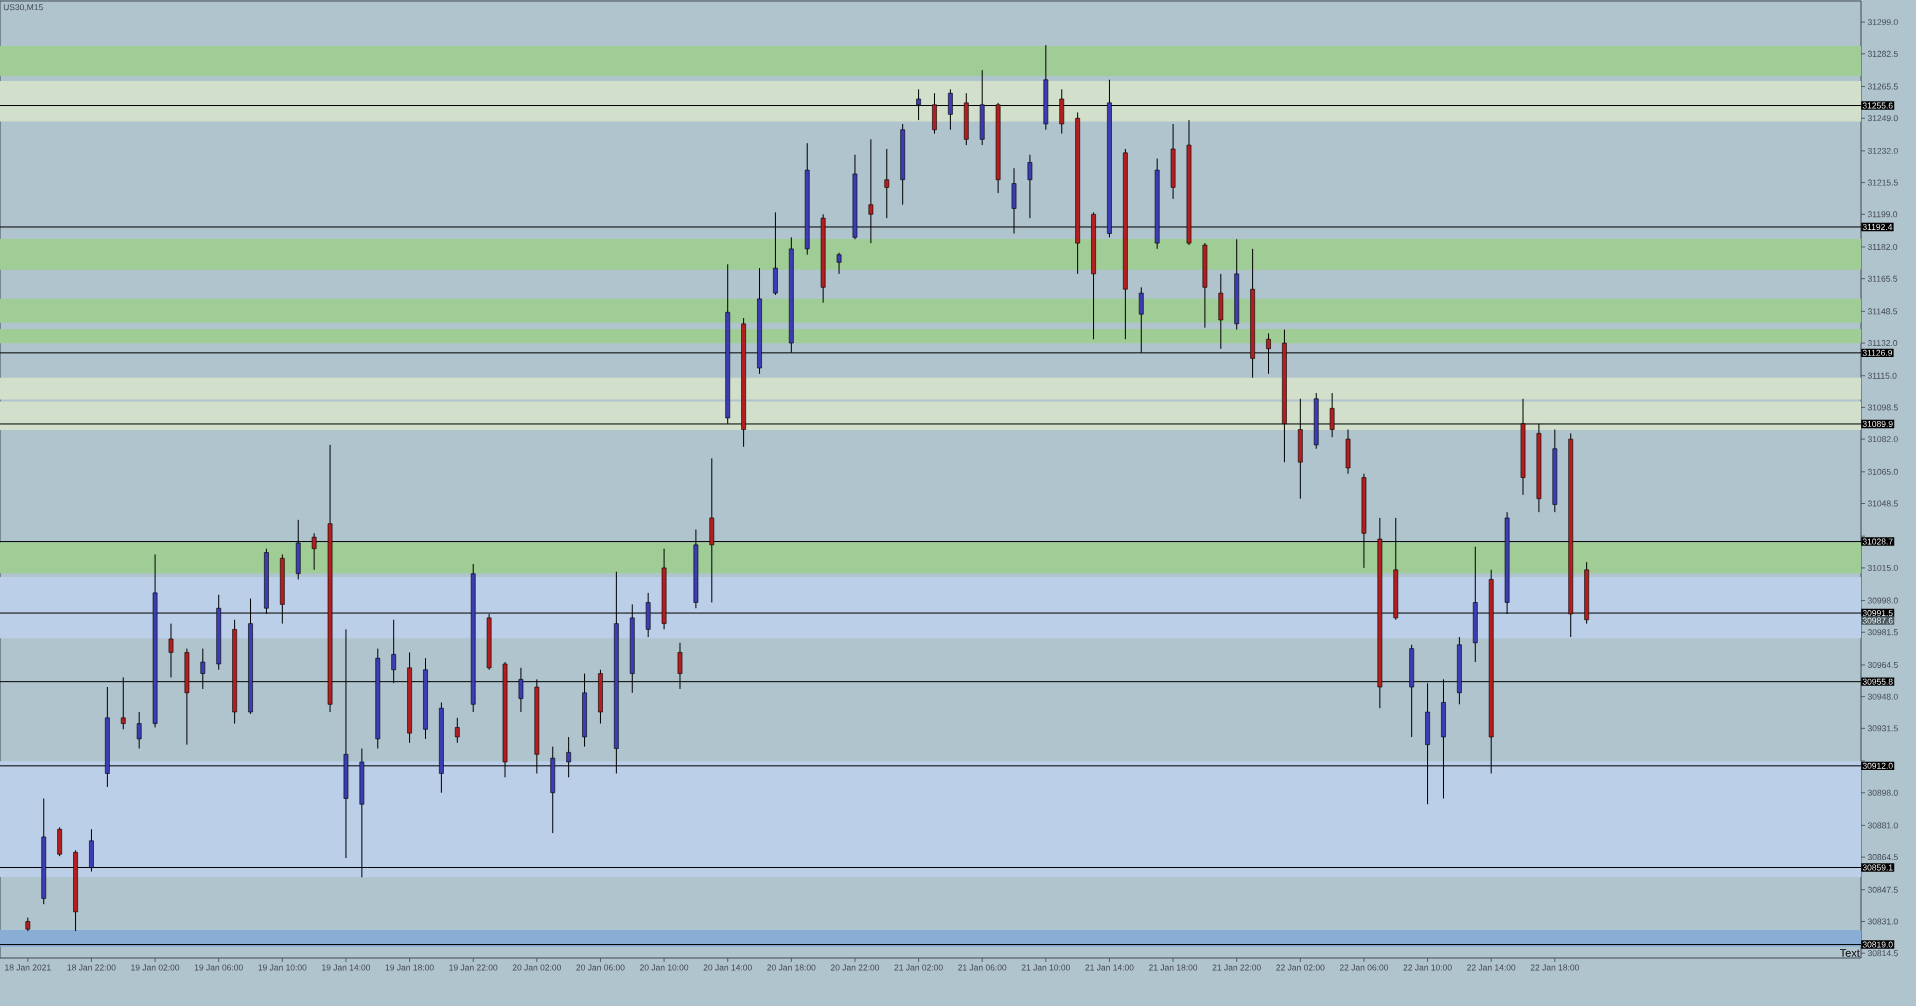 This screenshot has width=1916, height=1006. Describe the element at coordinates (1882, 471) in the screenshot. I see `y-tick-label: 31065.0` at that location.